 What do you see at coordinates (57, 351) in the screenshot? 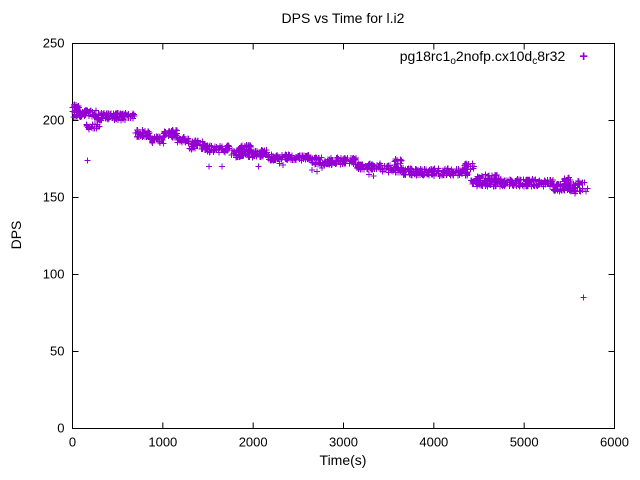
I see `y-tick-label: 50` at bounding box center [57, 351].